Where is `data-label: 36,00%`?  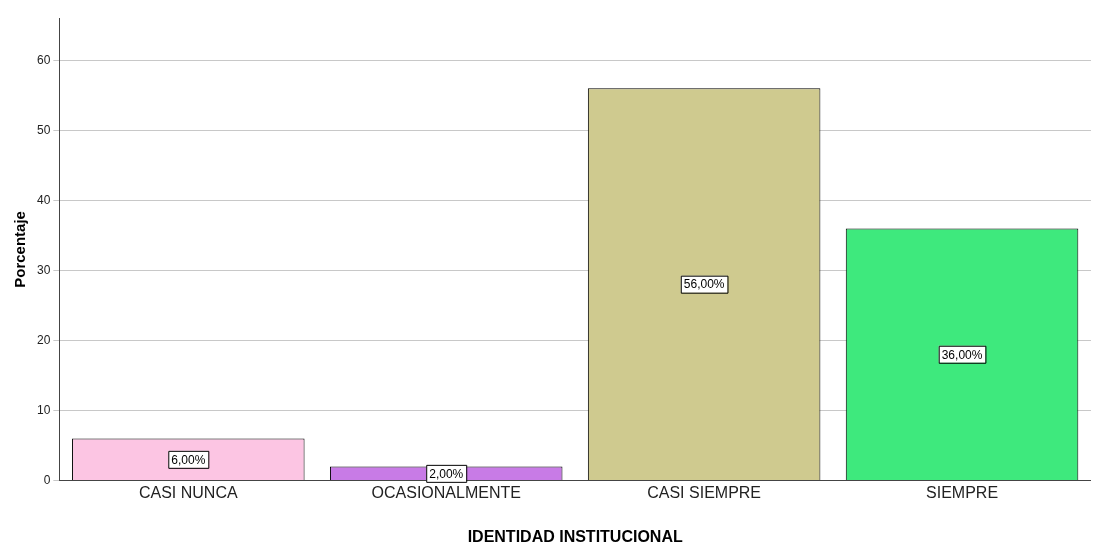 data-label: 36,00% is located at coordinates (962, 354).